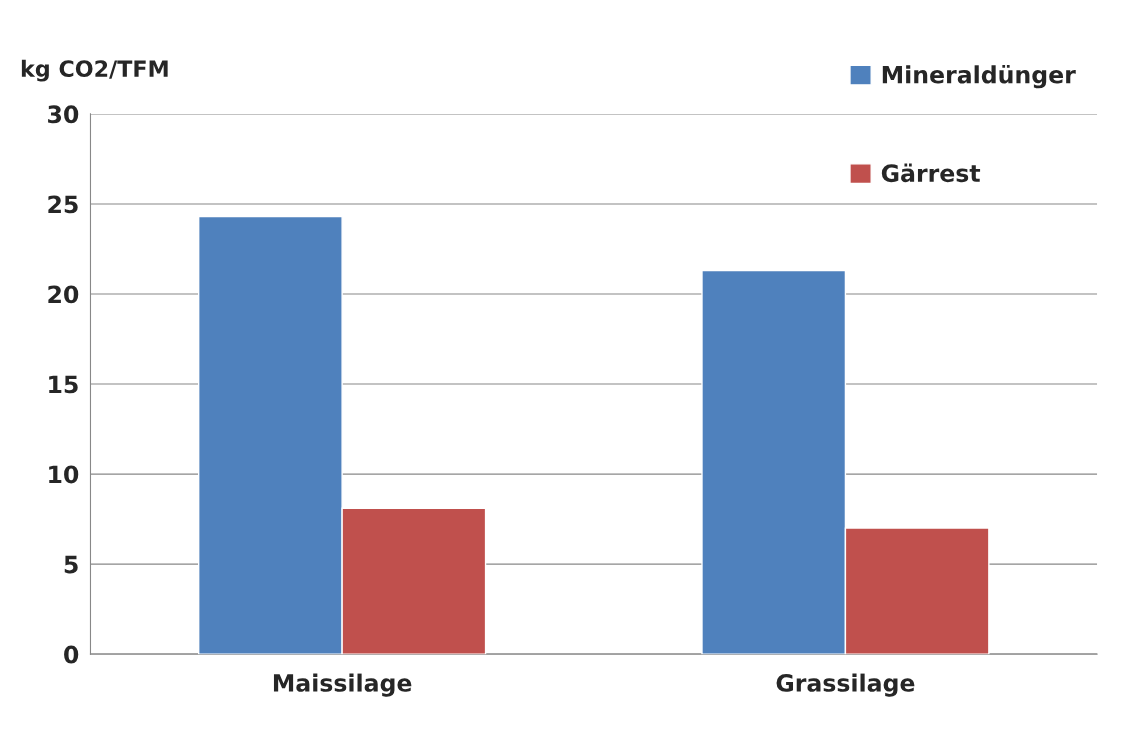  What do you see at coordinates (63, 204) in the screenshot?
I see `y-tick-label: 25` at bounding box center [63, 204].